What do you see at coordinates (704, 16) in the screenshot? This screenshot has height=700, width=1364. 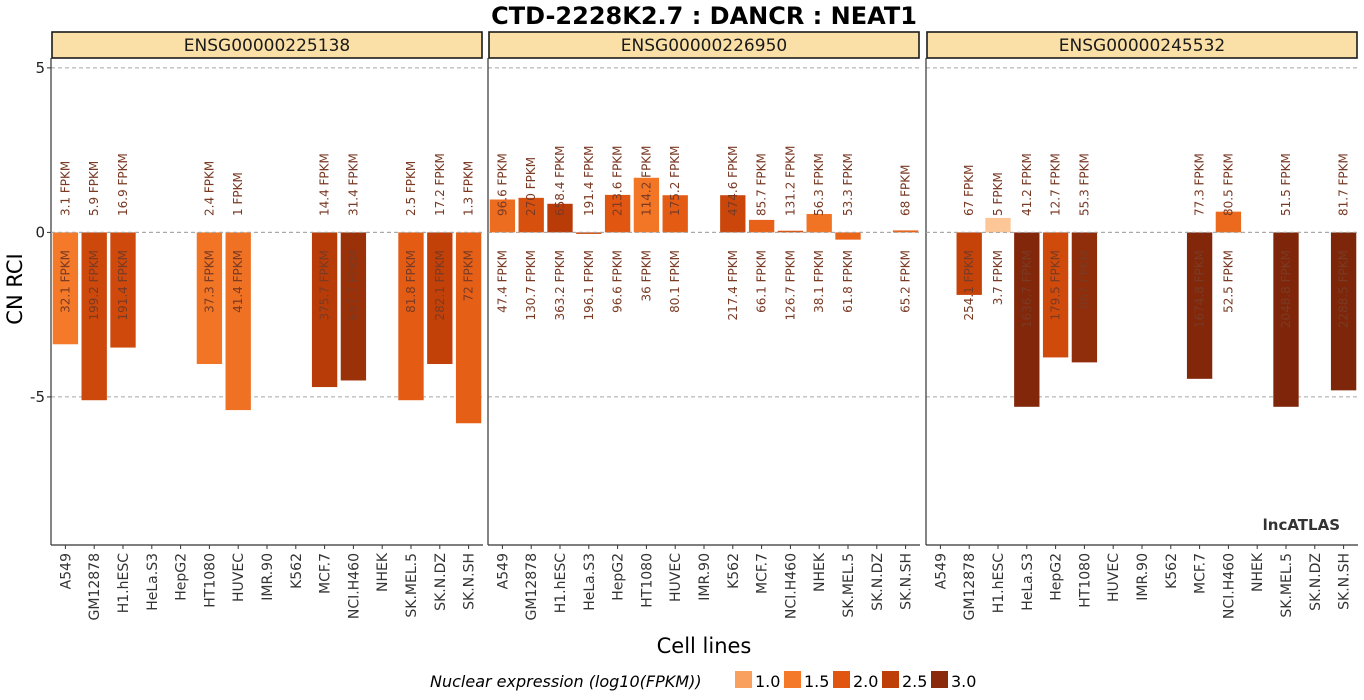 I see `chart-title: CTD-2228K2.7 : DANCR : NEAT1` at bounding box center [704, 16].